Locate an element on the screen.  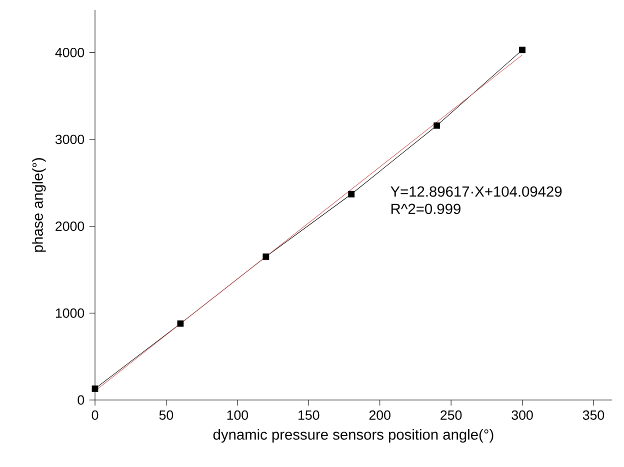
annotation: Y=12.89617·X+104.09429 is located at coordinates (476, 191).